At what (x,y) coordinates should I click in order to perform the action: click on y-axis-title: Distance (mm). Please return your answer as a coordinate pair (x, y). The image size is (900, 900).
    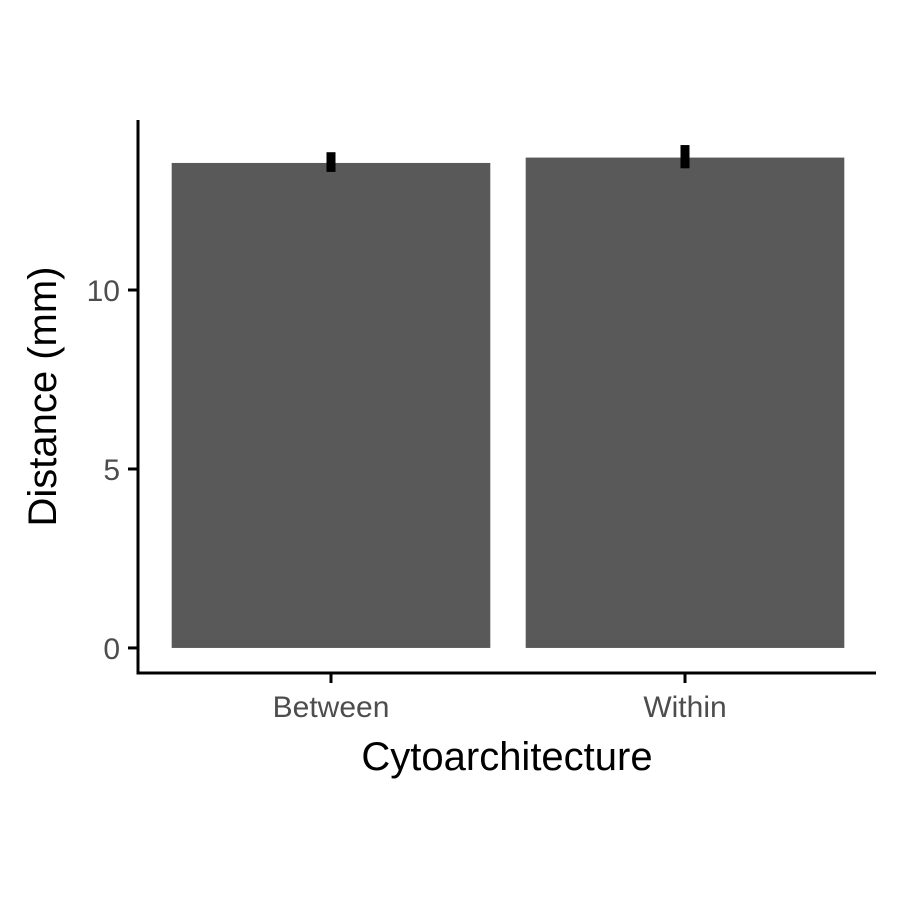
    Looking at the image, I should click on (43, 396).